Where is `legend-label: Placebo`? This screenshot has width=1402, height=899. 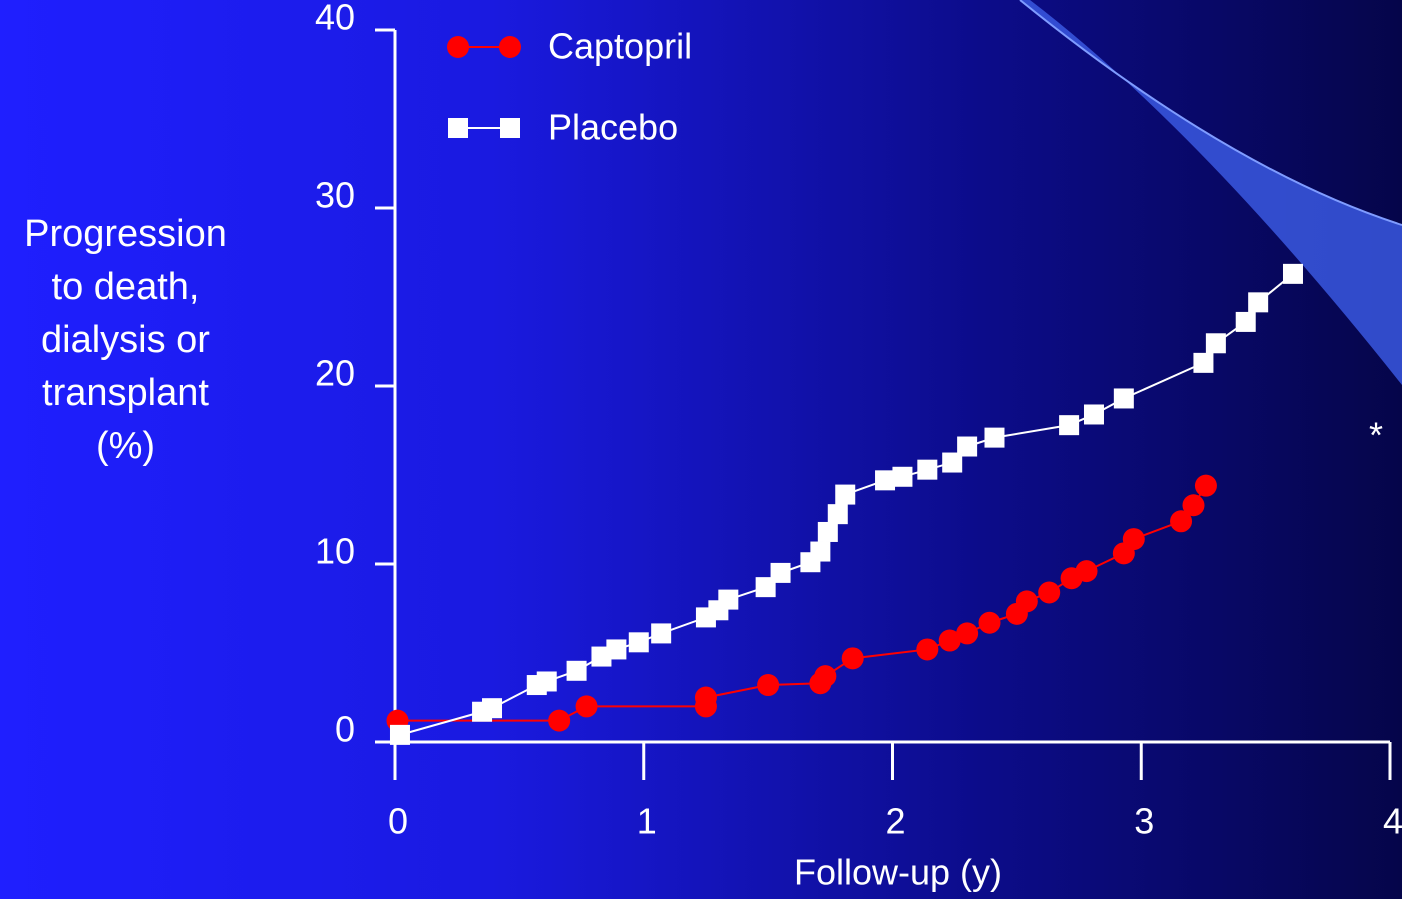 legend-label: Placebo is located at coordinates (613, 127).